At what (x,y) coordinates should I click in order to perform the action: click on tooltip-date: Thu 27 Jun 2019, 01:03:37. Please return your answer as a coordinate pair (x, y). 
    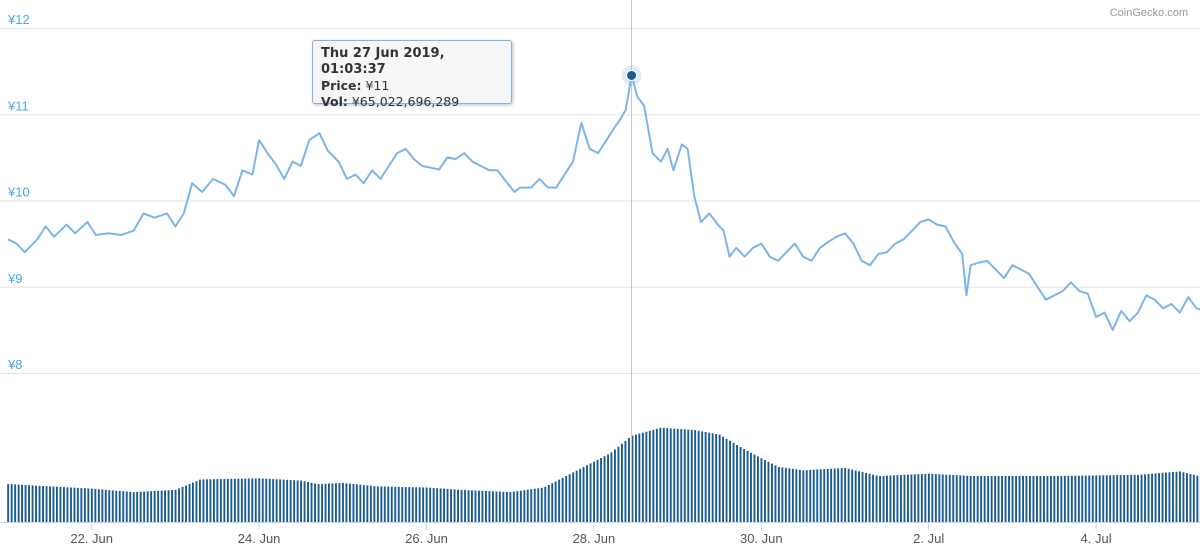
    Looking at the image, I should click on (383, 61).